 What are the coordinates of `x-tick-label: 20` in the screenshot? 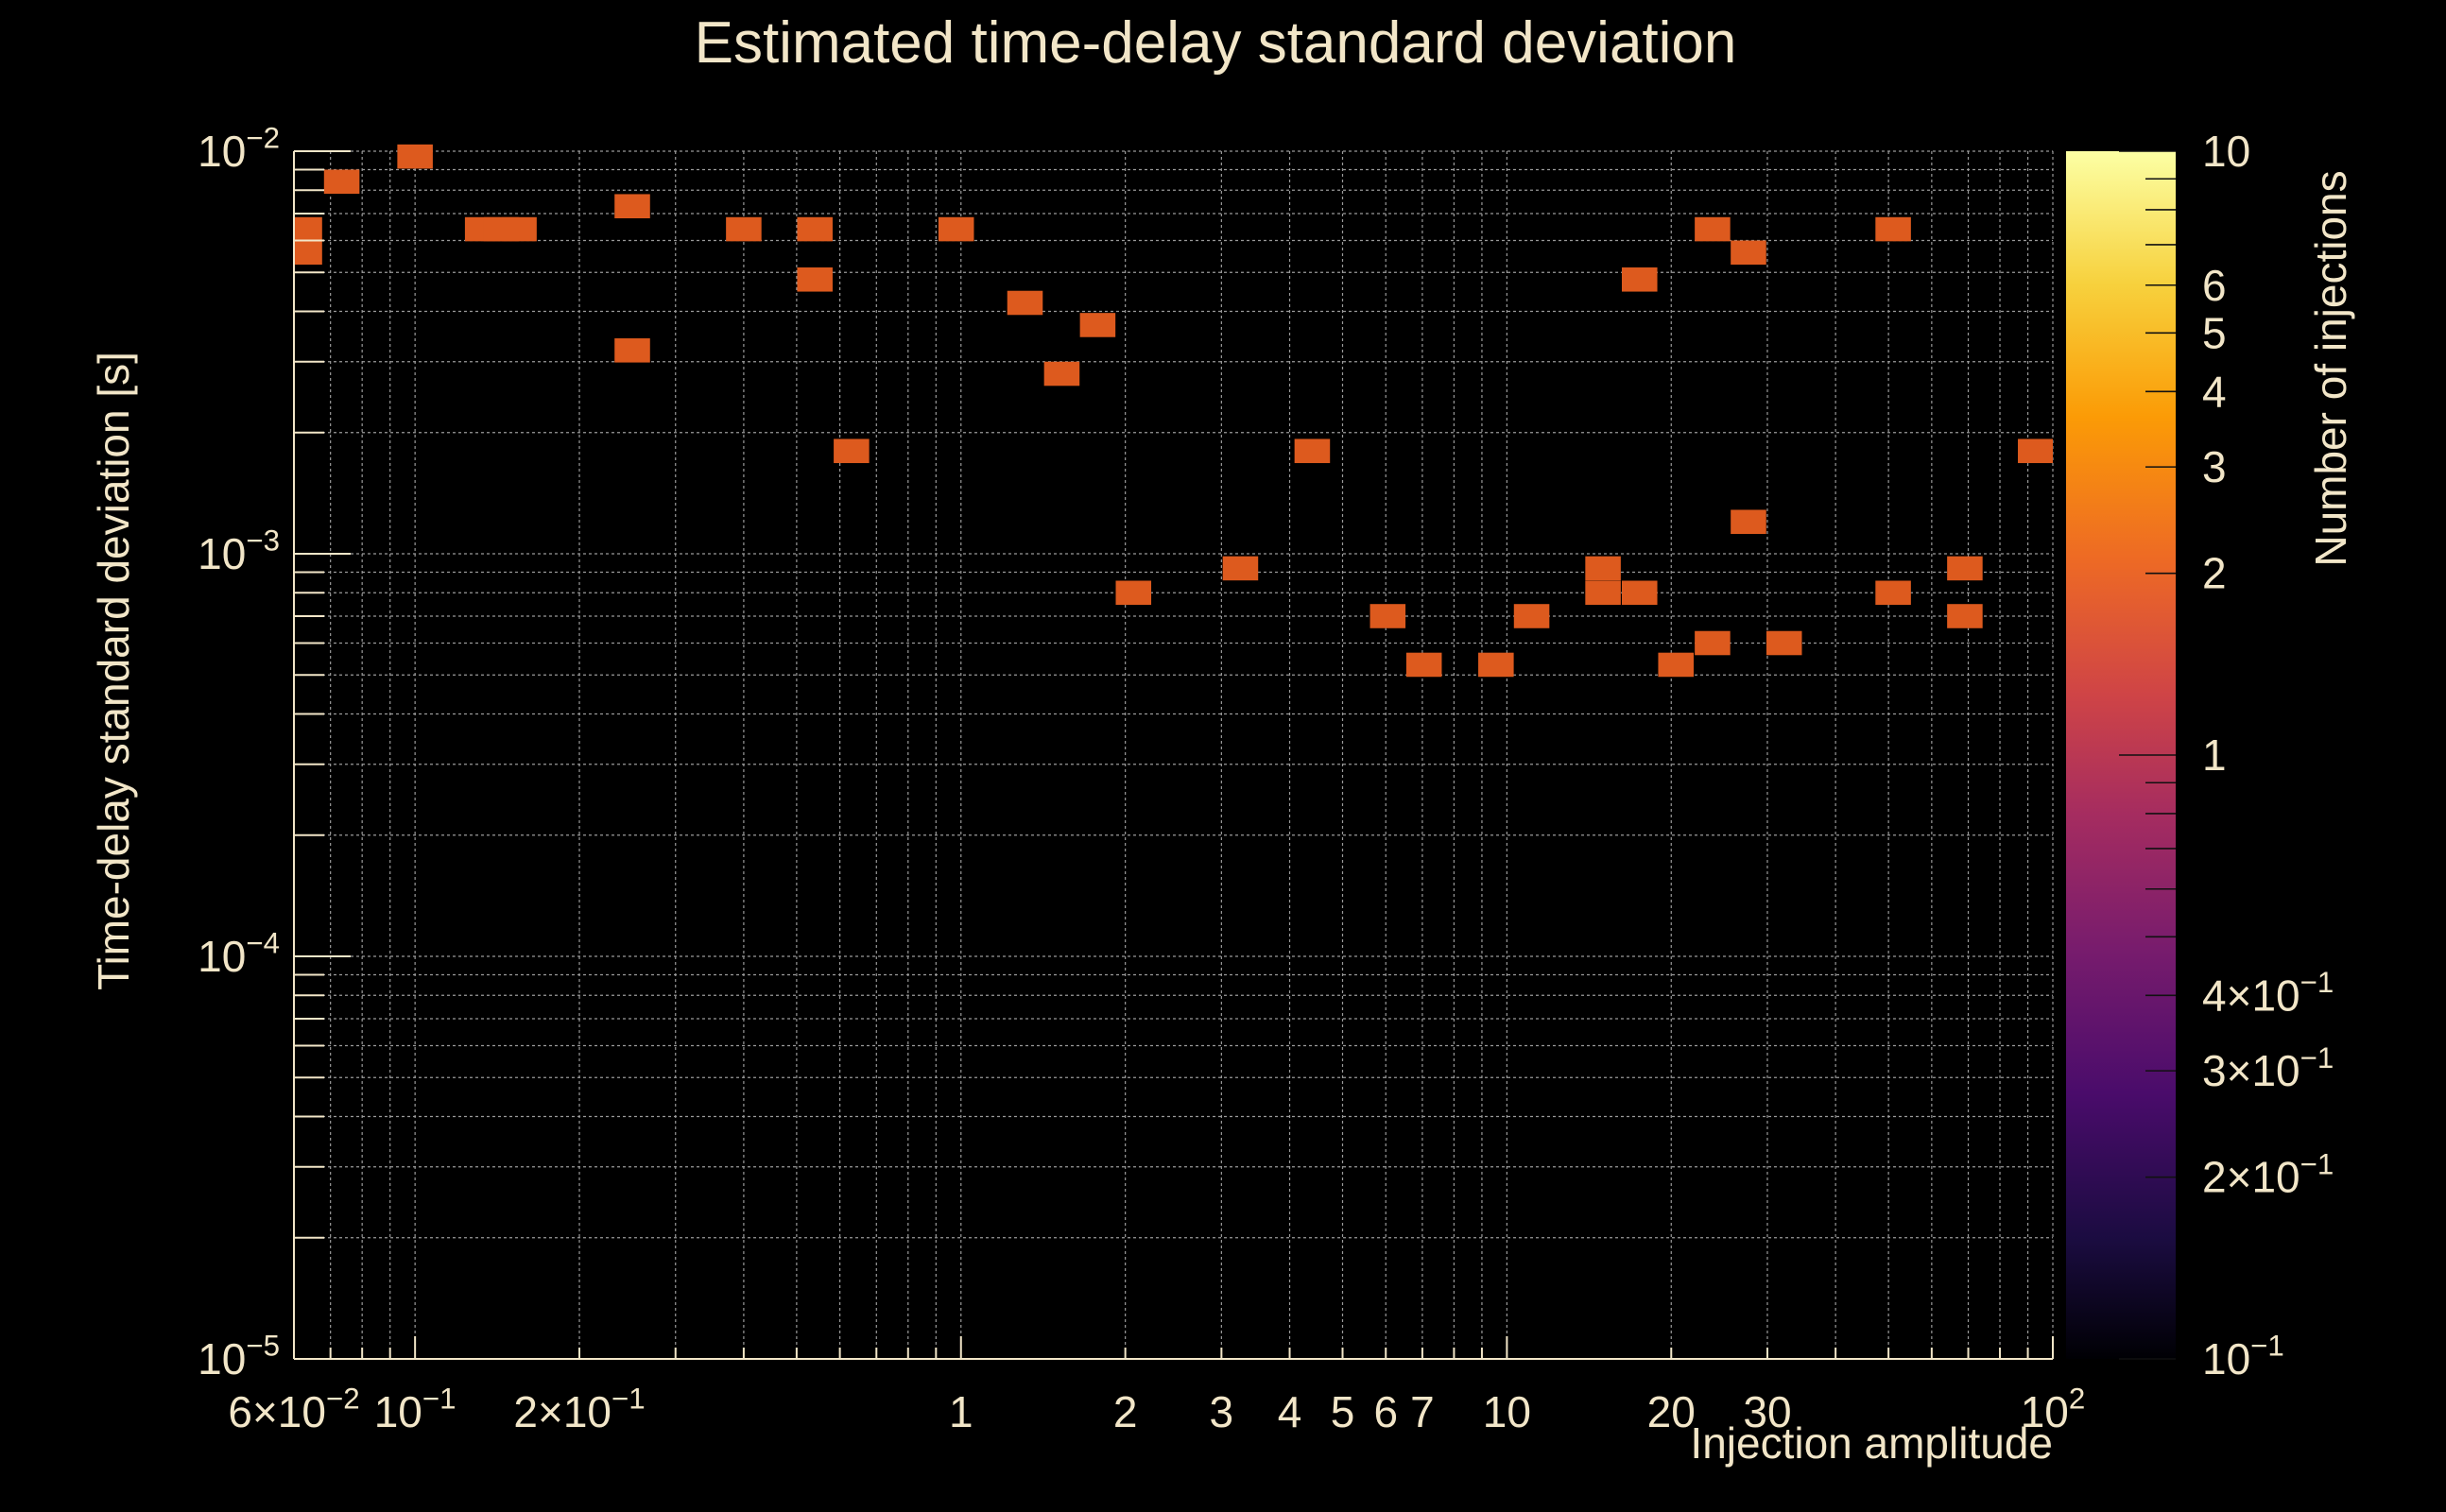 It's located at (1672, 1411).